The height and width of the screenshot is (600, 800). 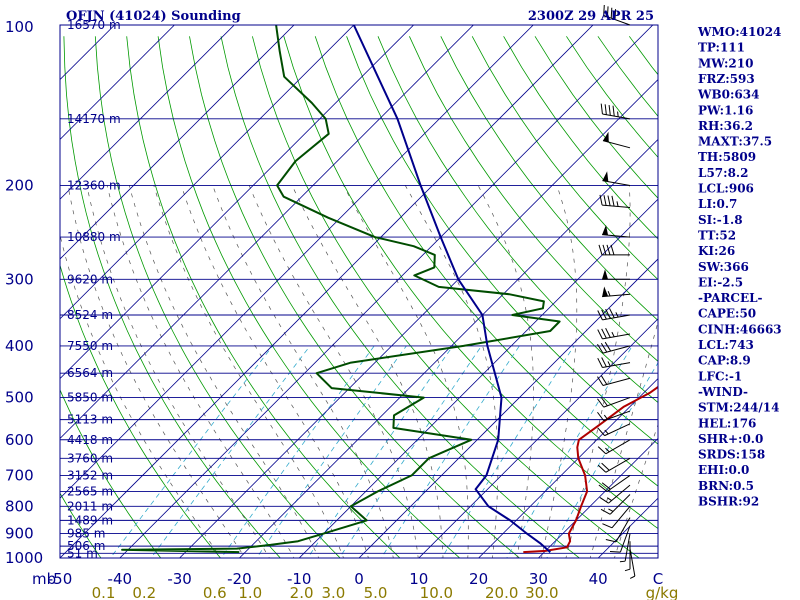 I want to click on height-label: 12360 m, so click(x=94, y=185).